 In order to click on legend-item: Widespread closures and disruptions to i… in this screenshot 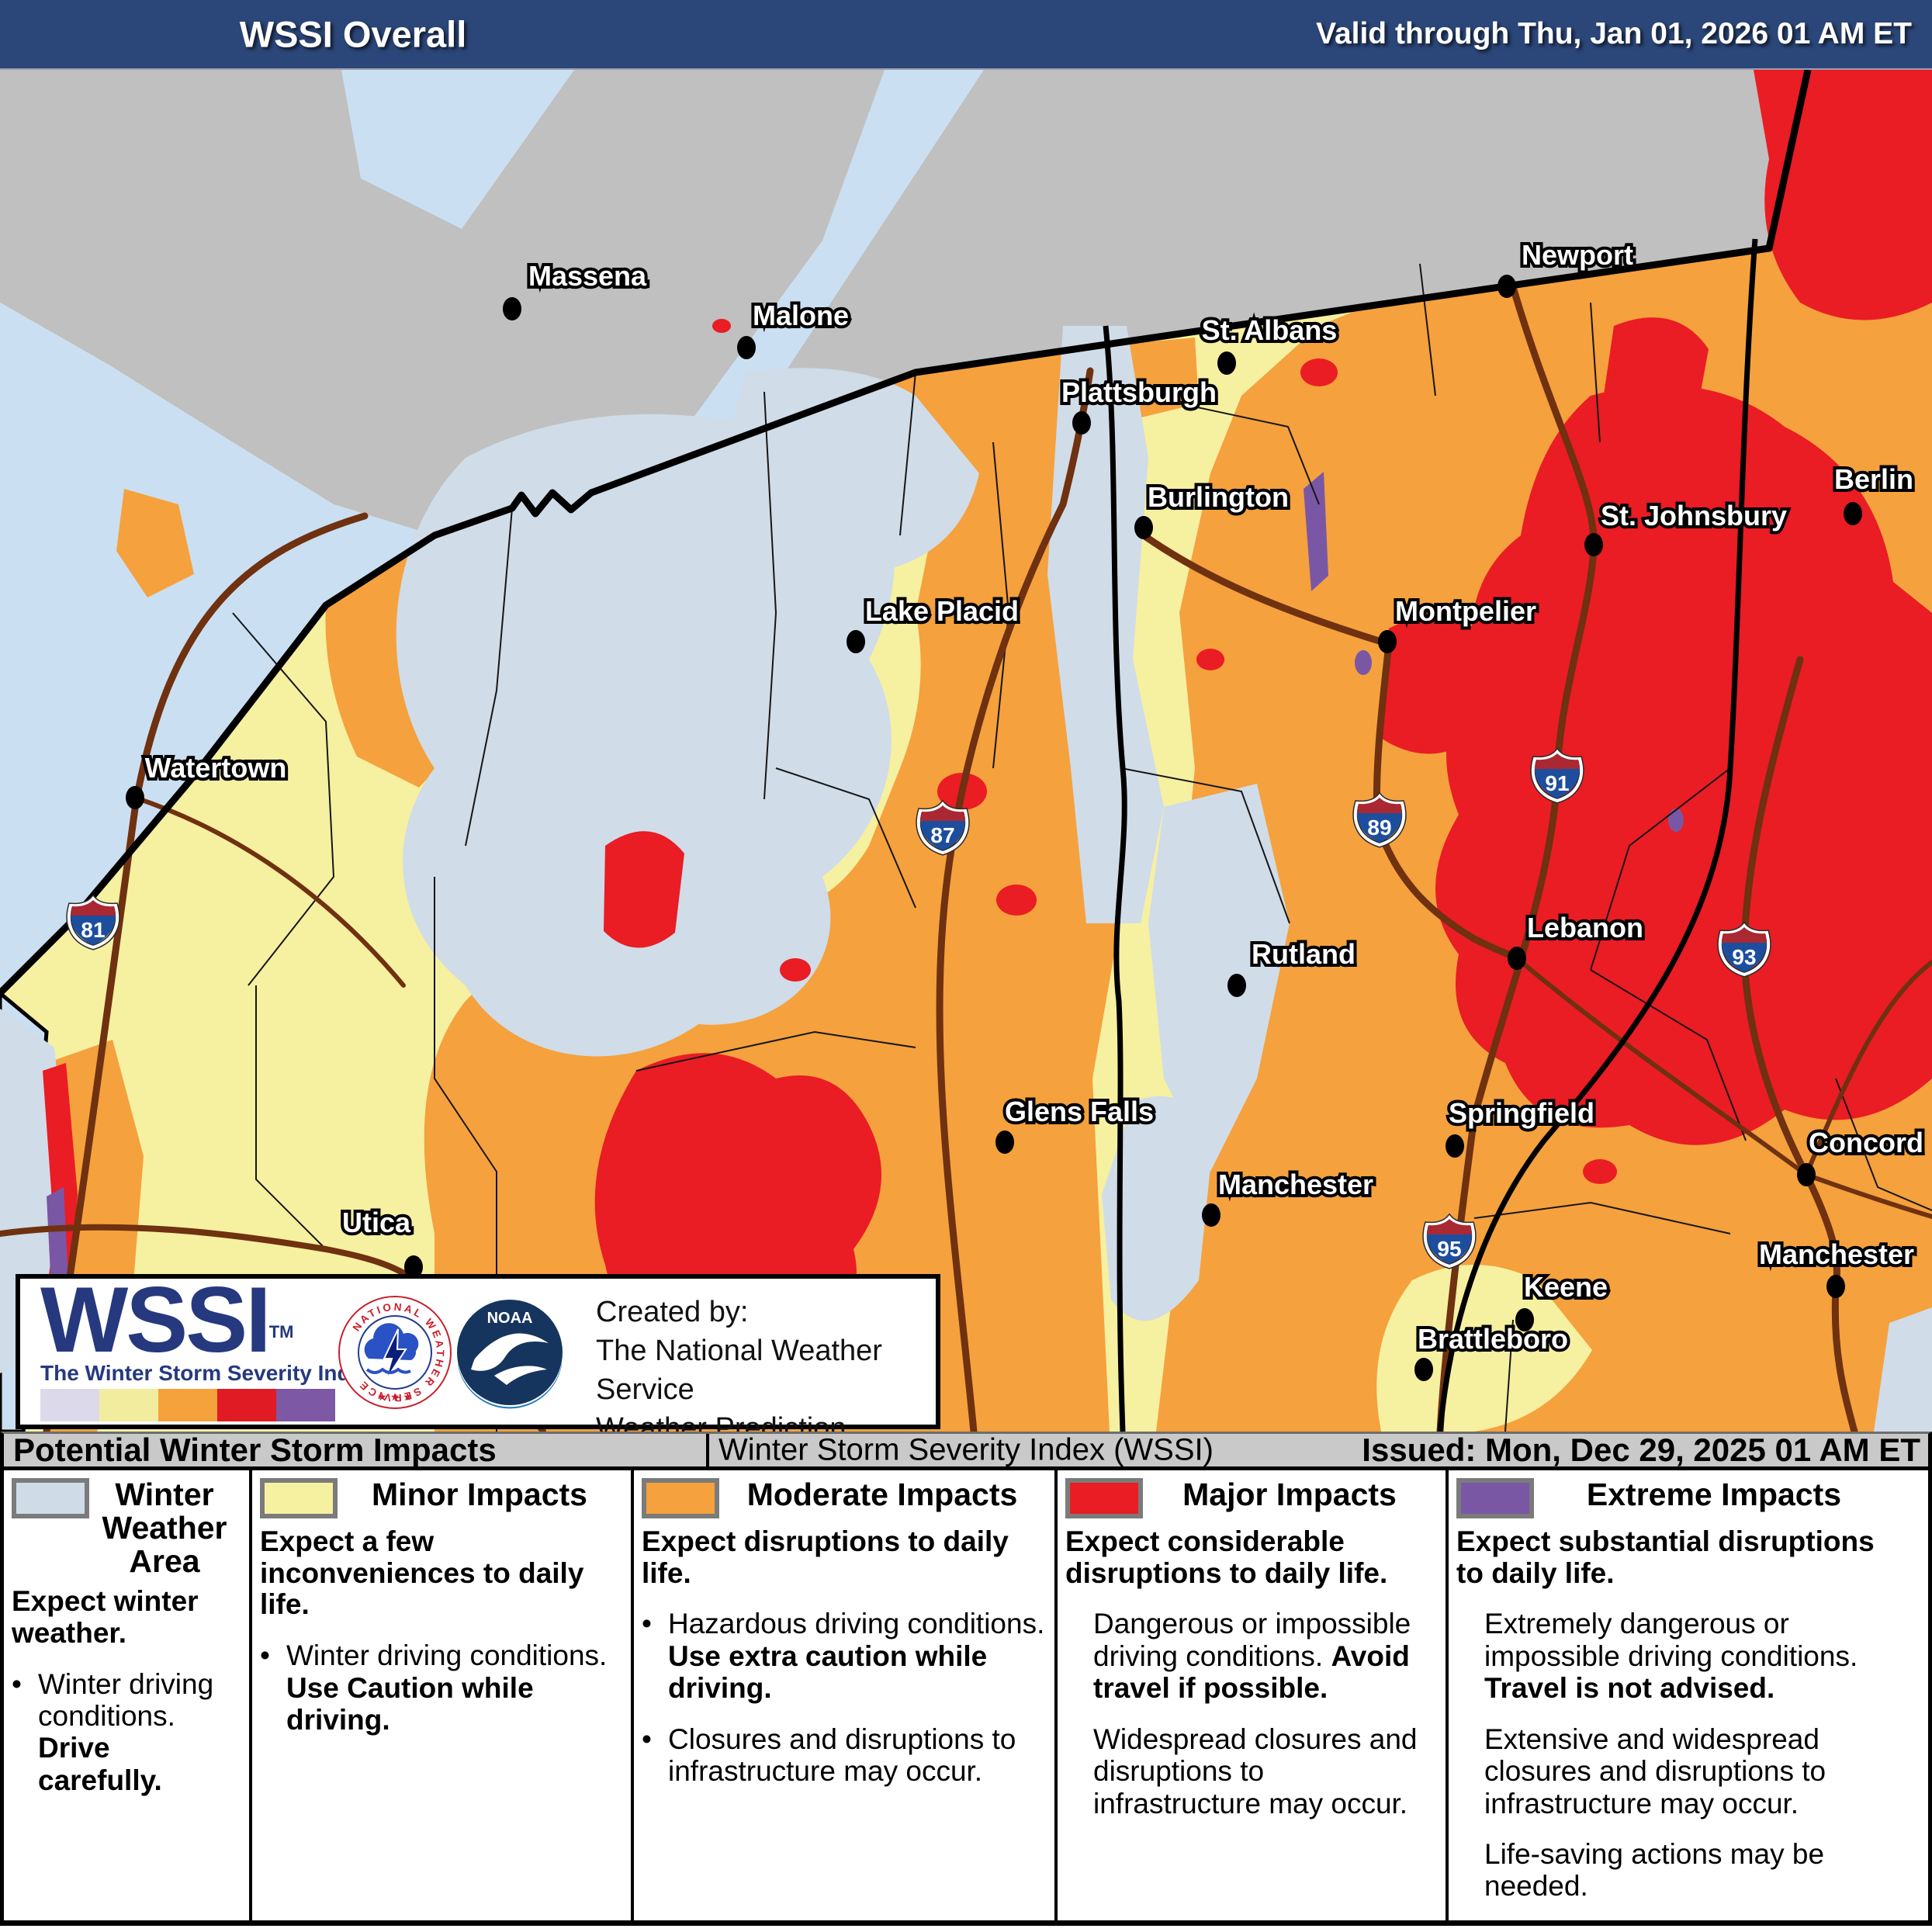, I will do `click(1255, 1771)`.